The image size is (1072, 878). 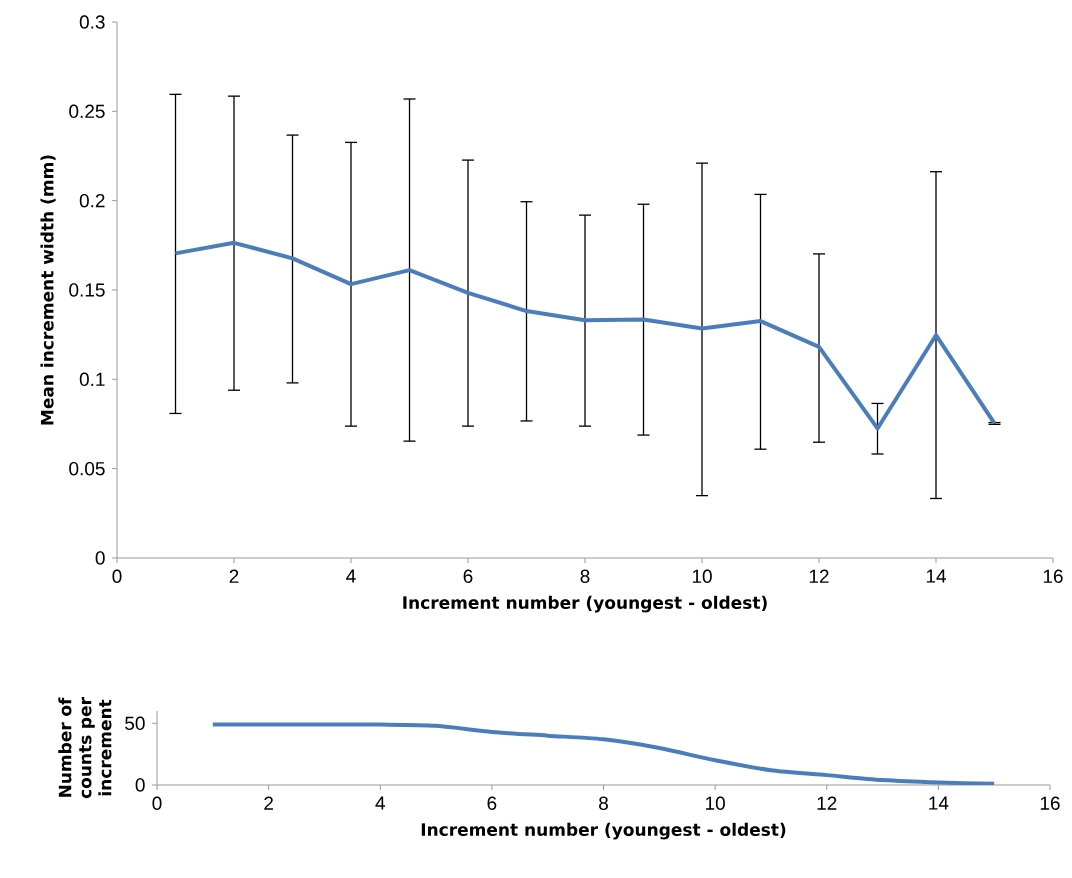 I want to click on y-tick-label: 0.1, so click(x=92, y=379).